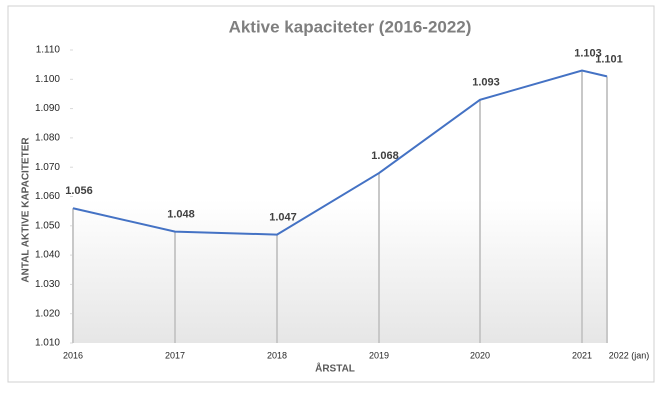 The width and height of the screenshot is (670, 407). What do you see at coordinates (486, 83) in the screenshot?
I see `data-label: 1.093` at bounding box center [486, 83].